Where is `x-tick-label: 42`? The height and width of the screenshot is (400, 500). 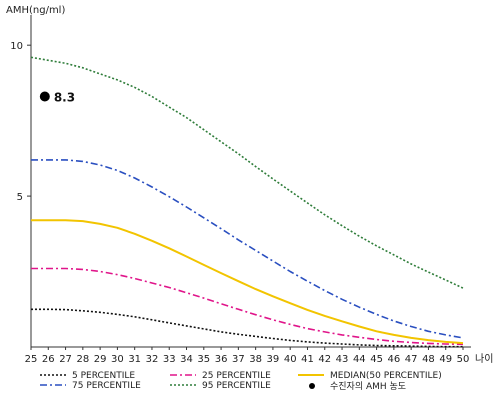 x-tick-label: 42 is located at coordinates (324, 359).